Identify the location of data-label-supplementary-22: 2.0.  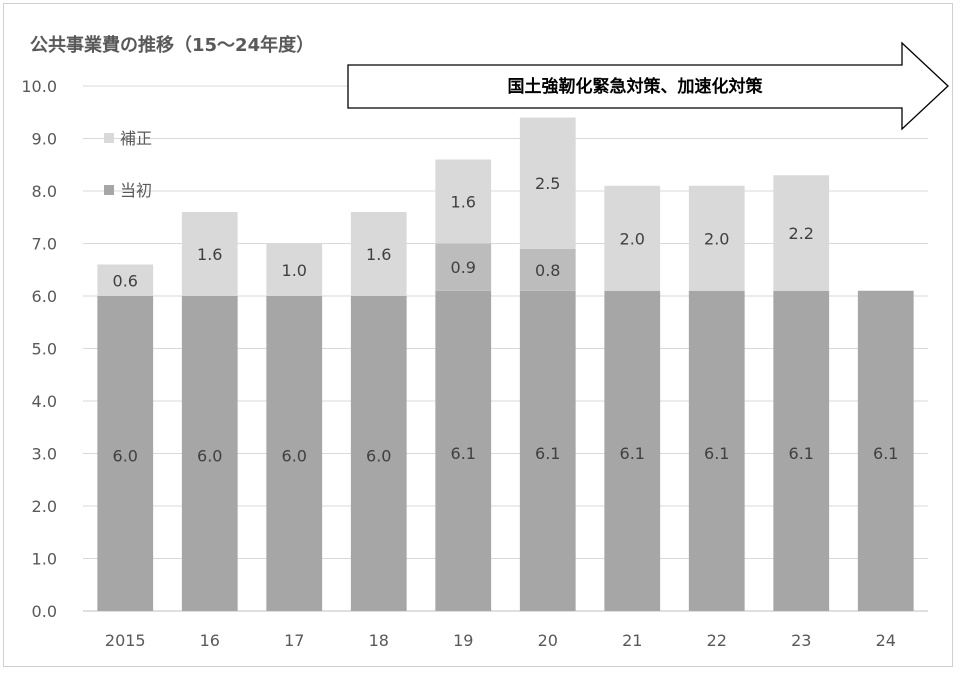
(716, 238).